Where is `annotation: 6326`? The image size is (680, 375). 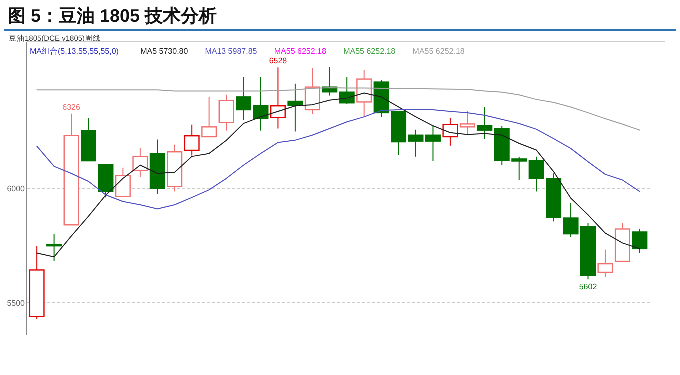
annotation: 6326 is located at coordinates (71, 107).